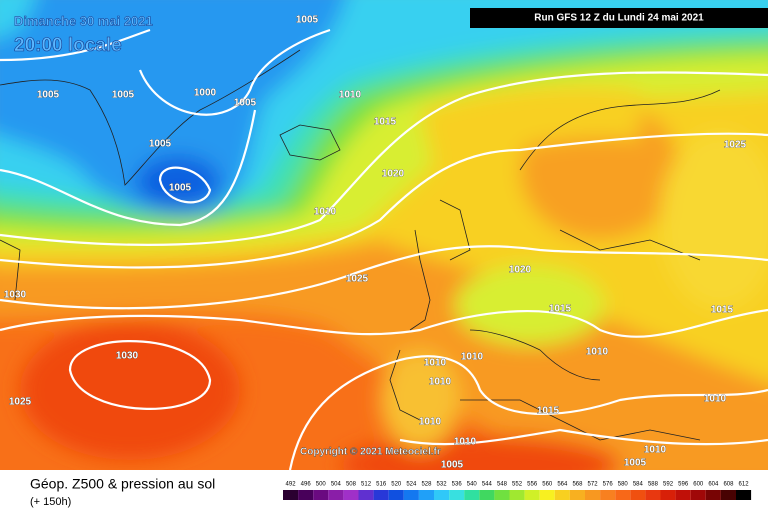 The width and height of the screenshot is (768, 512). Describe the element at coordinates (442, 485) in the screenshot. I see `legend-label: 532` at that location.